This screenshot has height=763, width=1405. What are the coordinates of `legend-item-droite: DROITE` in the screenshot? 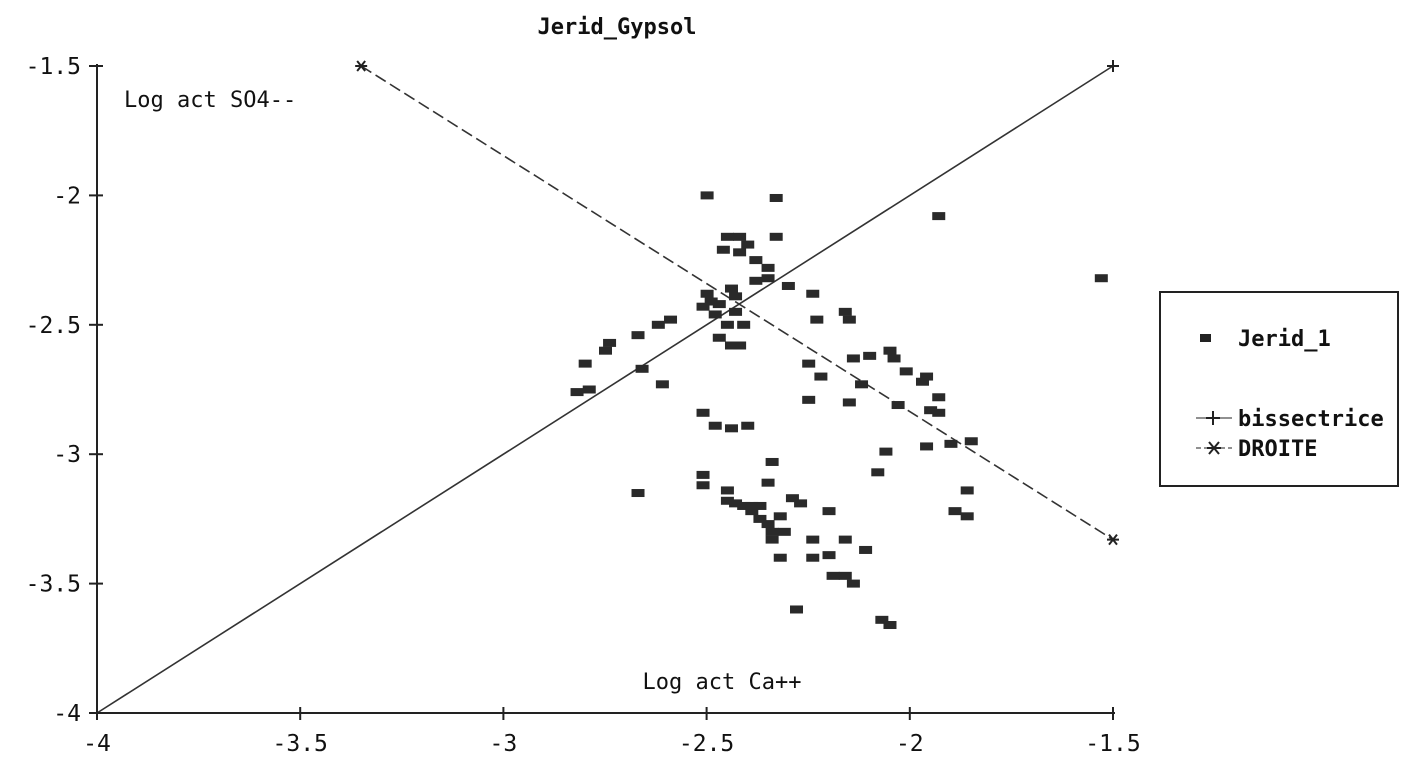 It's located at (1256, 449).